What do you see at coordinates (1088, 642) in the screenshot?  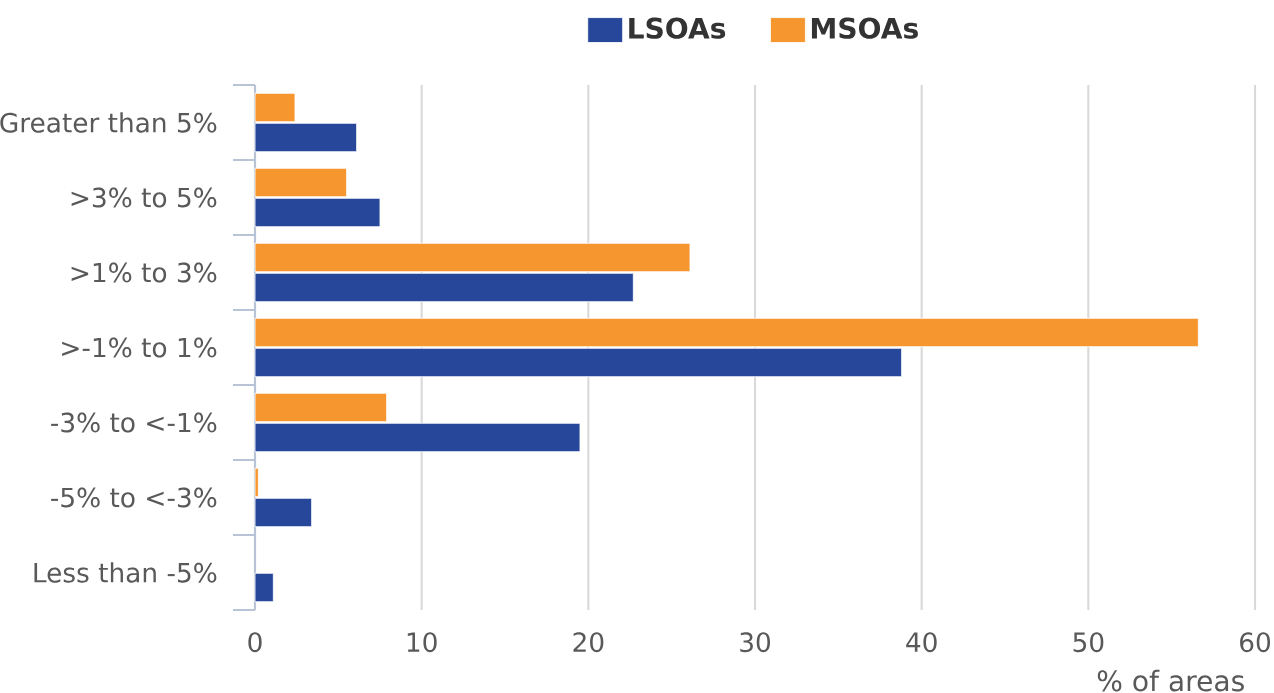 I see `x-tick-label: 50` at bounding box center [1088, 642].